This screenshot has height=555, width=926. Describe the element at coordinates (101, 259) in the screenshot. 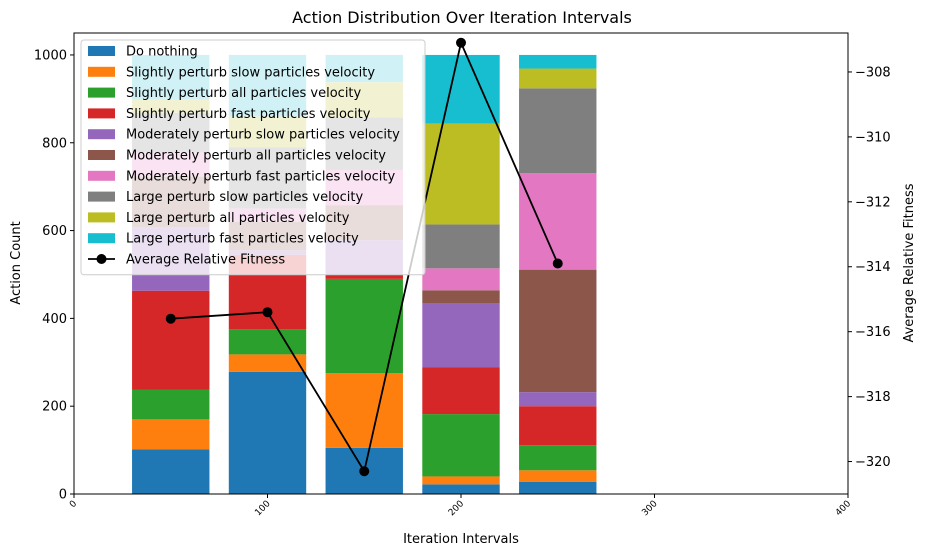

I see `legend-line-marker` at that location.